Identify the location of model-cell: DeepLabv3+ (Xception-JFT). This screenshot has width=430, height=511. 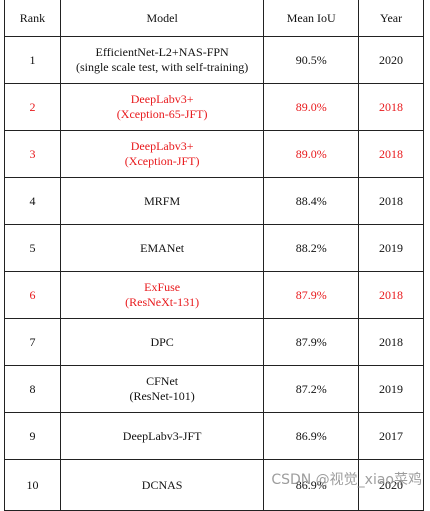
(162, 154).